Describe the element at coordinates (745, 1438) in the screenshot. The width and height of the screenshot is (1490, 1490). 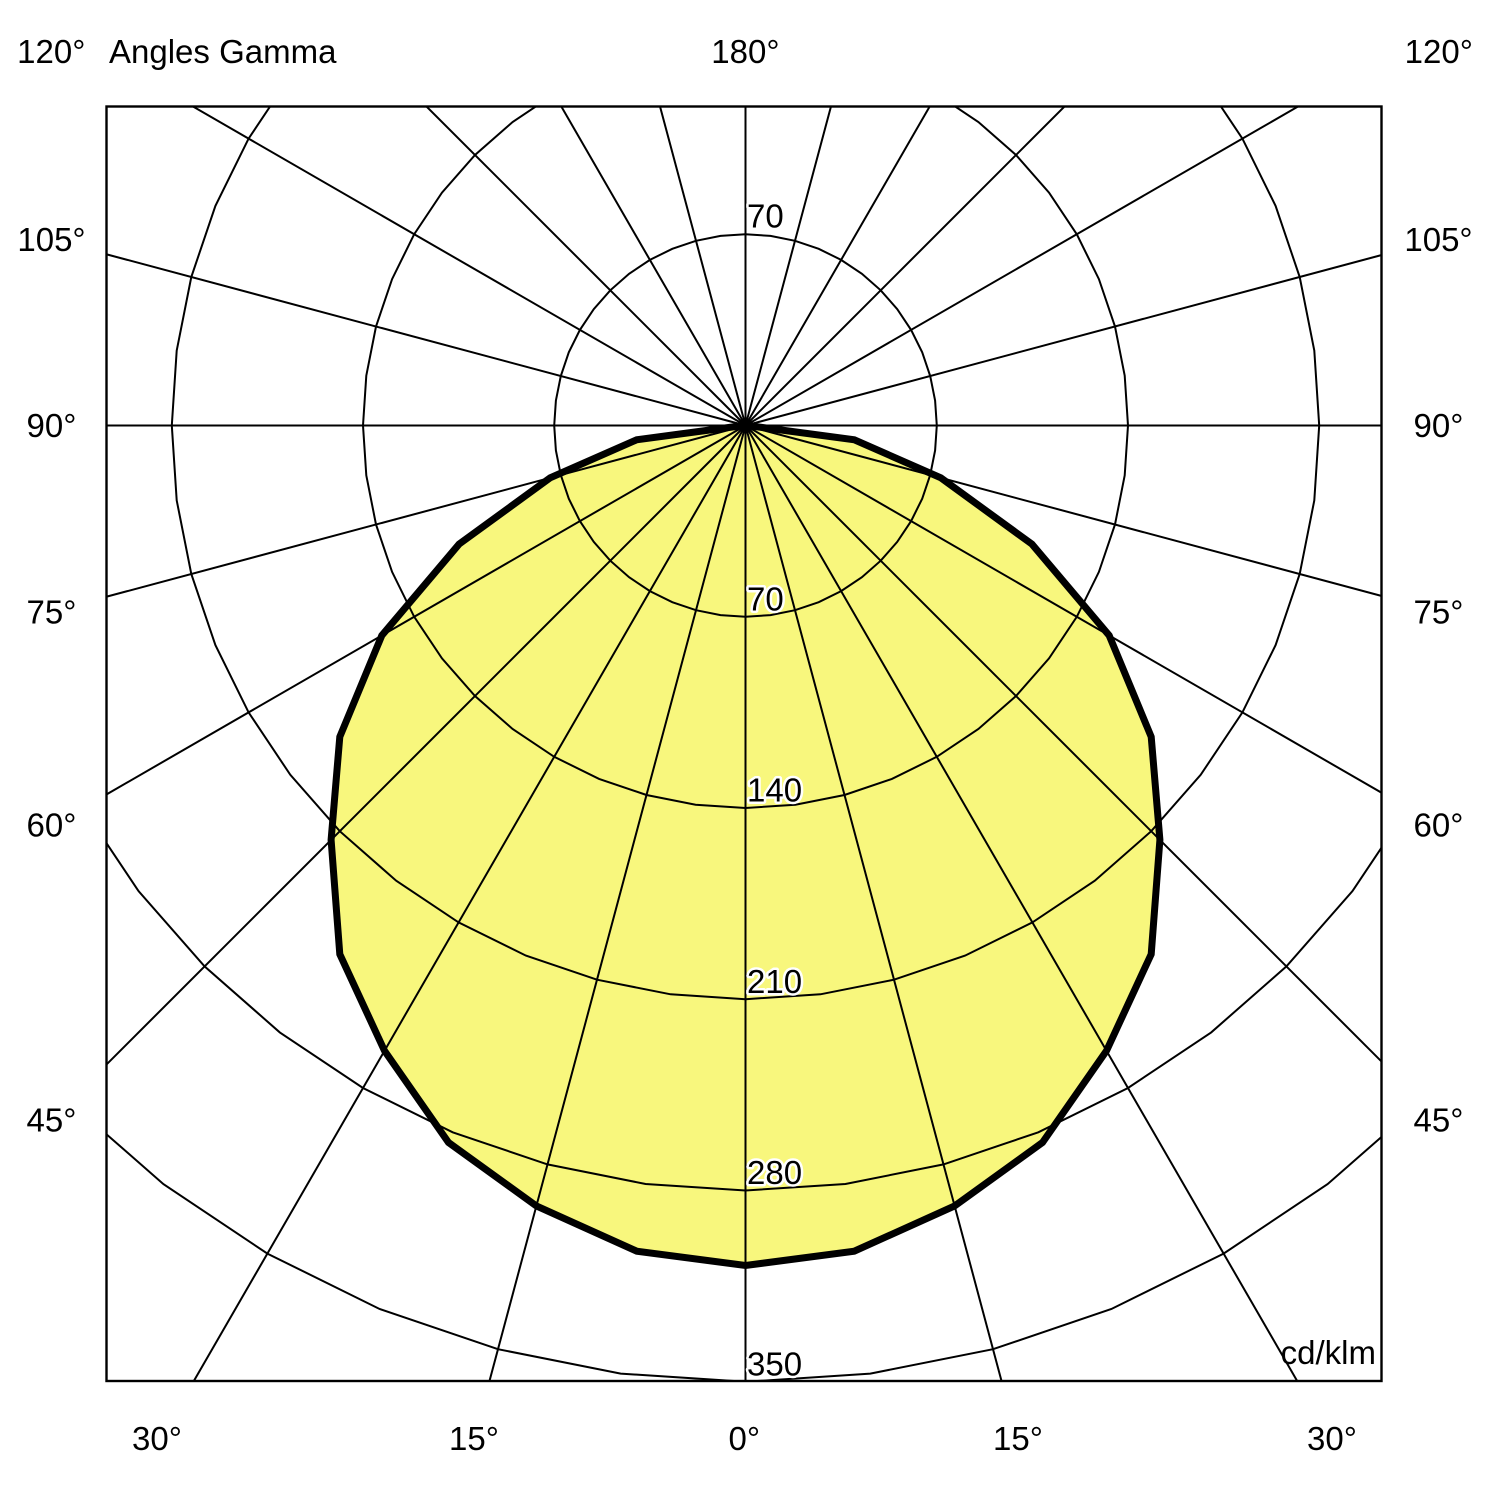
I see `svg-text: 0°` at that location.